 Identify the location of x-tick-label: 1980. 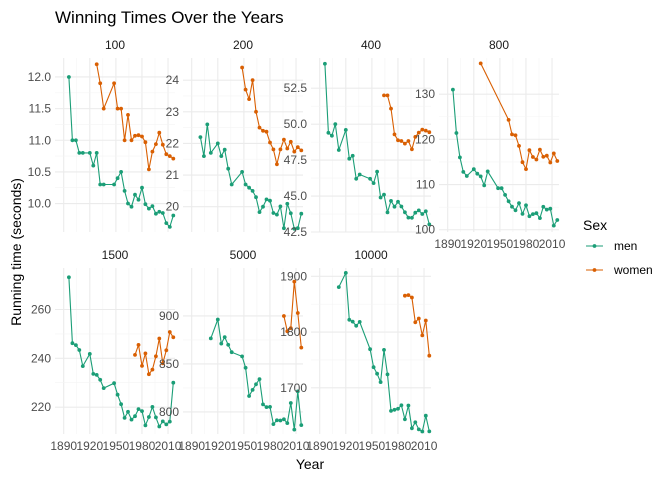
(398, 446).